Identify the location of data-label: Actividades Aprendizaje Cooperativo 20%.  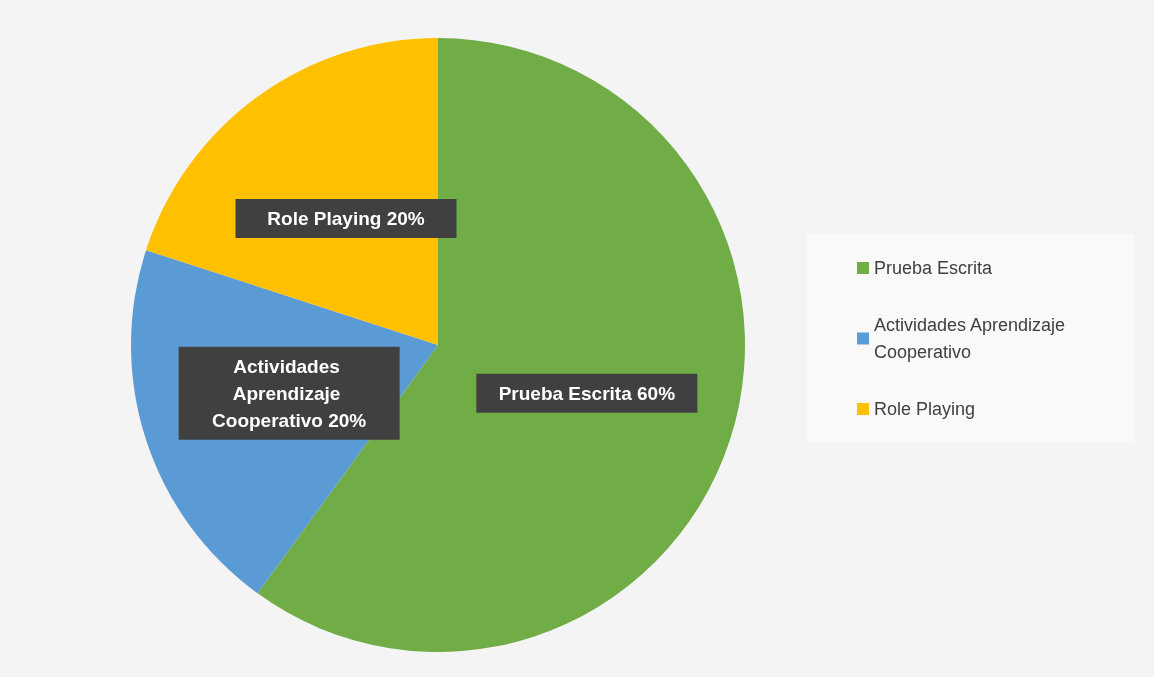
(289, 393).